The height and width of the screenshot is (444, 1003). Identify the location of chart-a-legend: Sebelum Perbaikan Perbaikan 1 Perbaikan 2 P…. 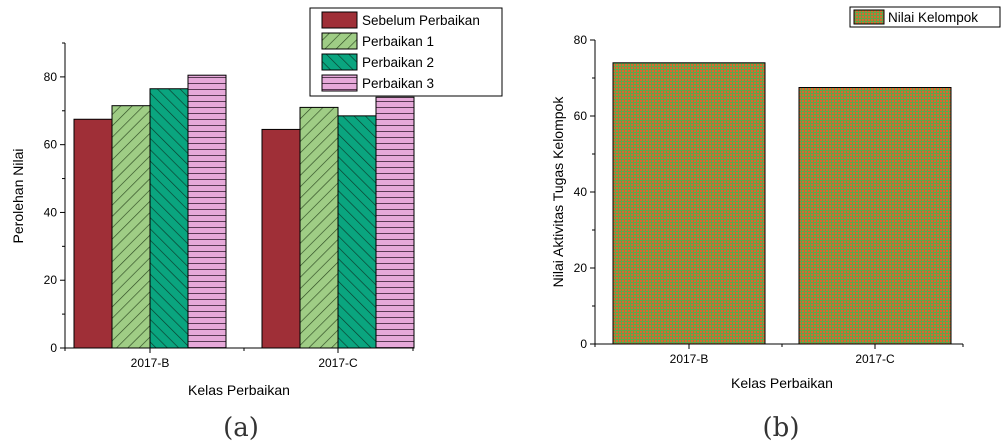
(406, 52).